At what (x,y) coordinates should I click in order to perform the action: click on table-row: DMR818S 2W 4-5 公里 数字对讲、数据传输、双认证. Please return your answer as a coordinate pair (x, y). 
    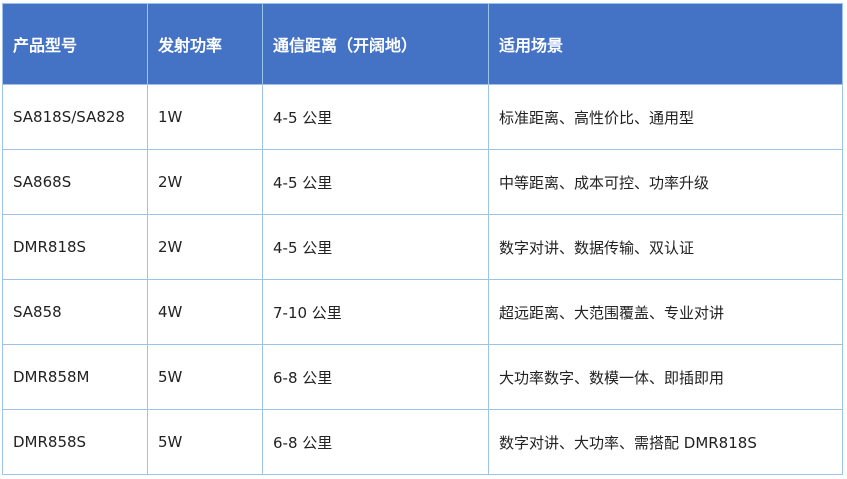
    Looking at the image, I should click on (422, 247).